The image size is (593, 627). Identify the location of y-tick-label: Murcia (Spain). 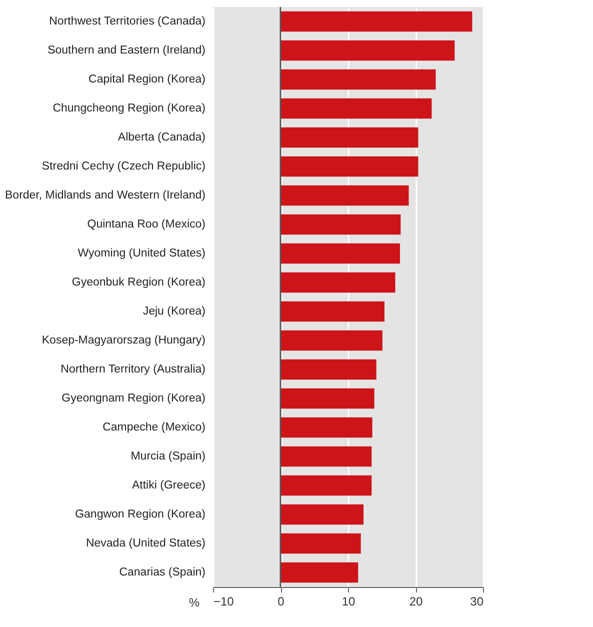
(168, 456).